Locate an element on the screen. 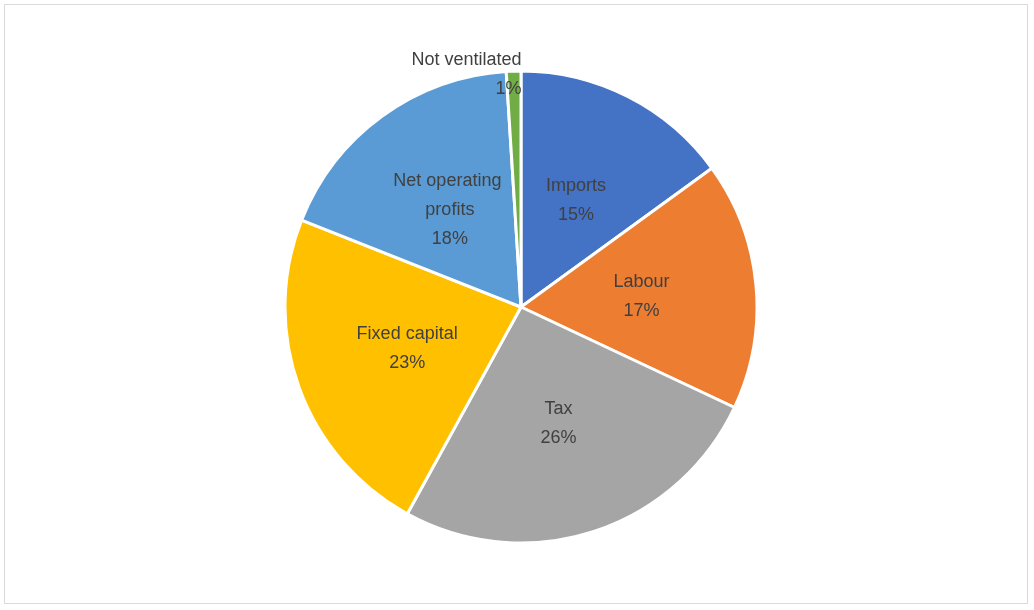 The width and height of the screenshot is (1034, 610). data-label: 23% is located at coordinates (407, 362).